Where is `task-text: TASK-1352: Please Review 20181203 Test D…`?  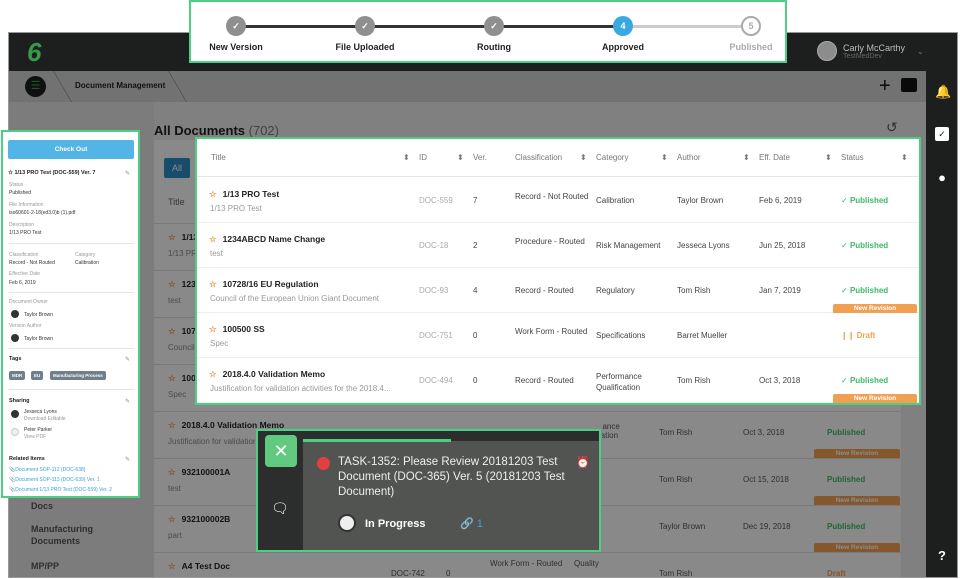
task-text: TASK-1352: Please Review 20181203 Test D… is located at coordinates (451, 477).